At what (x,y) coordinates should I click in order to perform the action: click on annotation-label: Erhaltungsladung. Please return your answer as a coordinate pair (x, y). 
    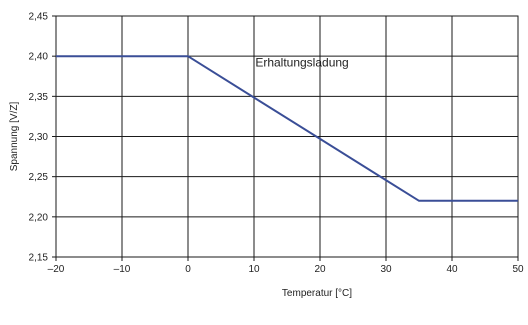
    Looking at the image, I should click on (301, 63).